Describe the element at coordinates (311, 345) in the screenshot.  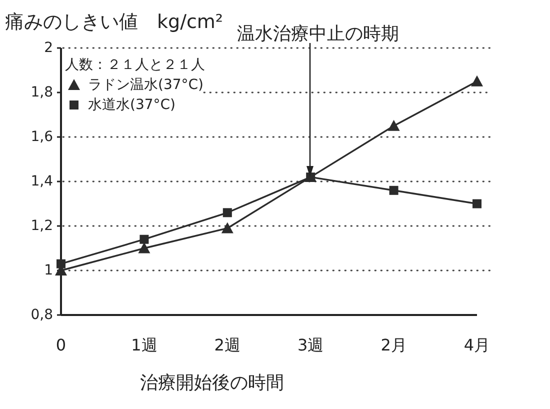
I see `x-tick-label: 3週` at that location.